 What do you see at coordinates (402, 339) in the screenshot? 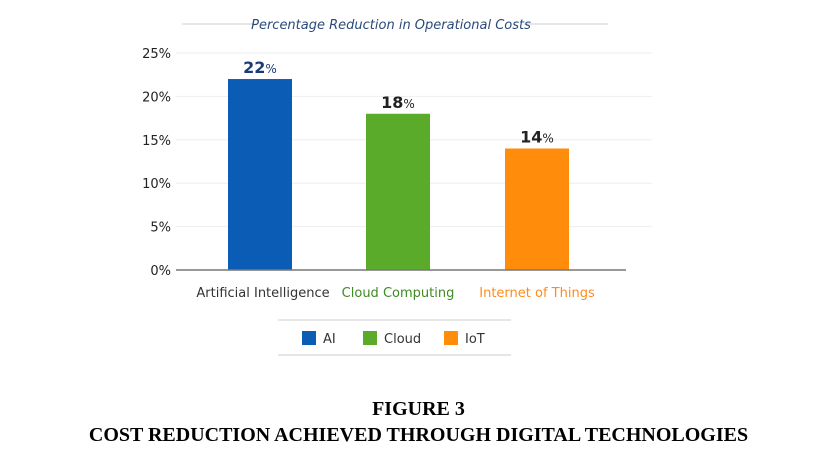
I see `legend-label: Cloud` at bounding box center [402, 339].